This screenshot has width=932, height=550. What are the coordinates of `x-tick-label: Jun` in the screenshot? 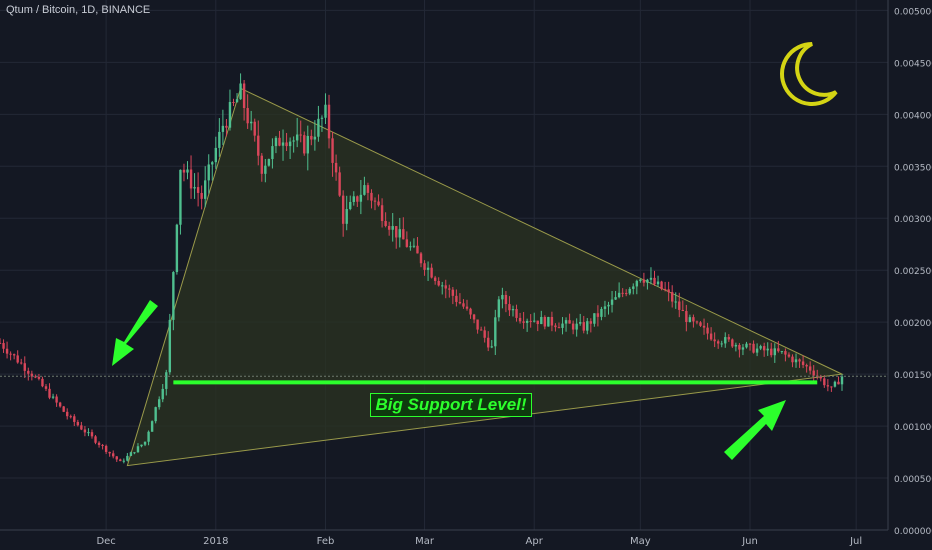 It's located at (749, 541).